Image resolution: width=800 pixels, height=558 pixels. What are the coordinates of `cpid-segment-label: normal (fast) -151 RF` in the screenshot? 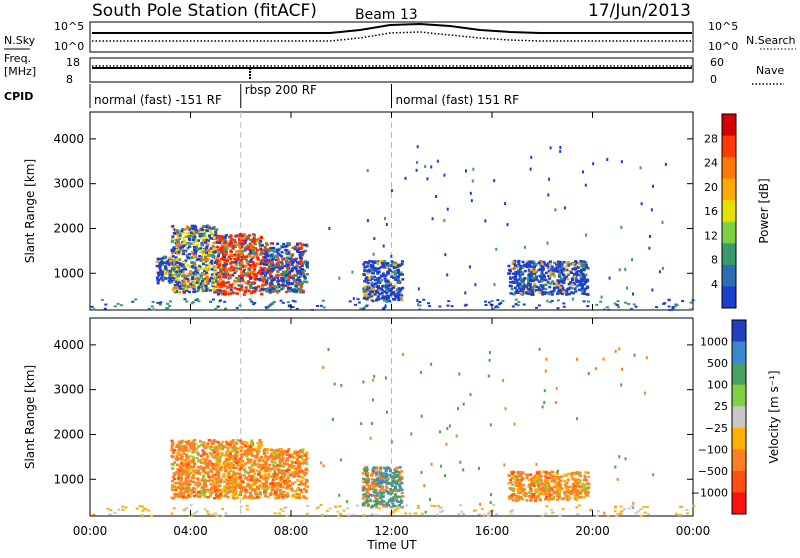 It's located at (158, 100).